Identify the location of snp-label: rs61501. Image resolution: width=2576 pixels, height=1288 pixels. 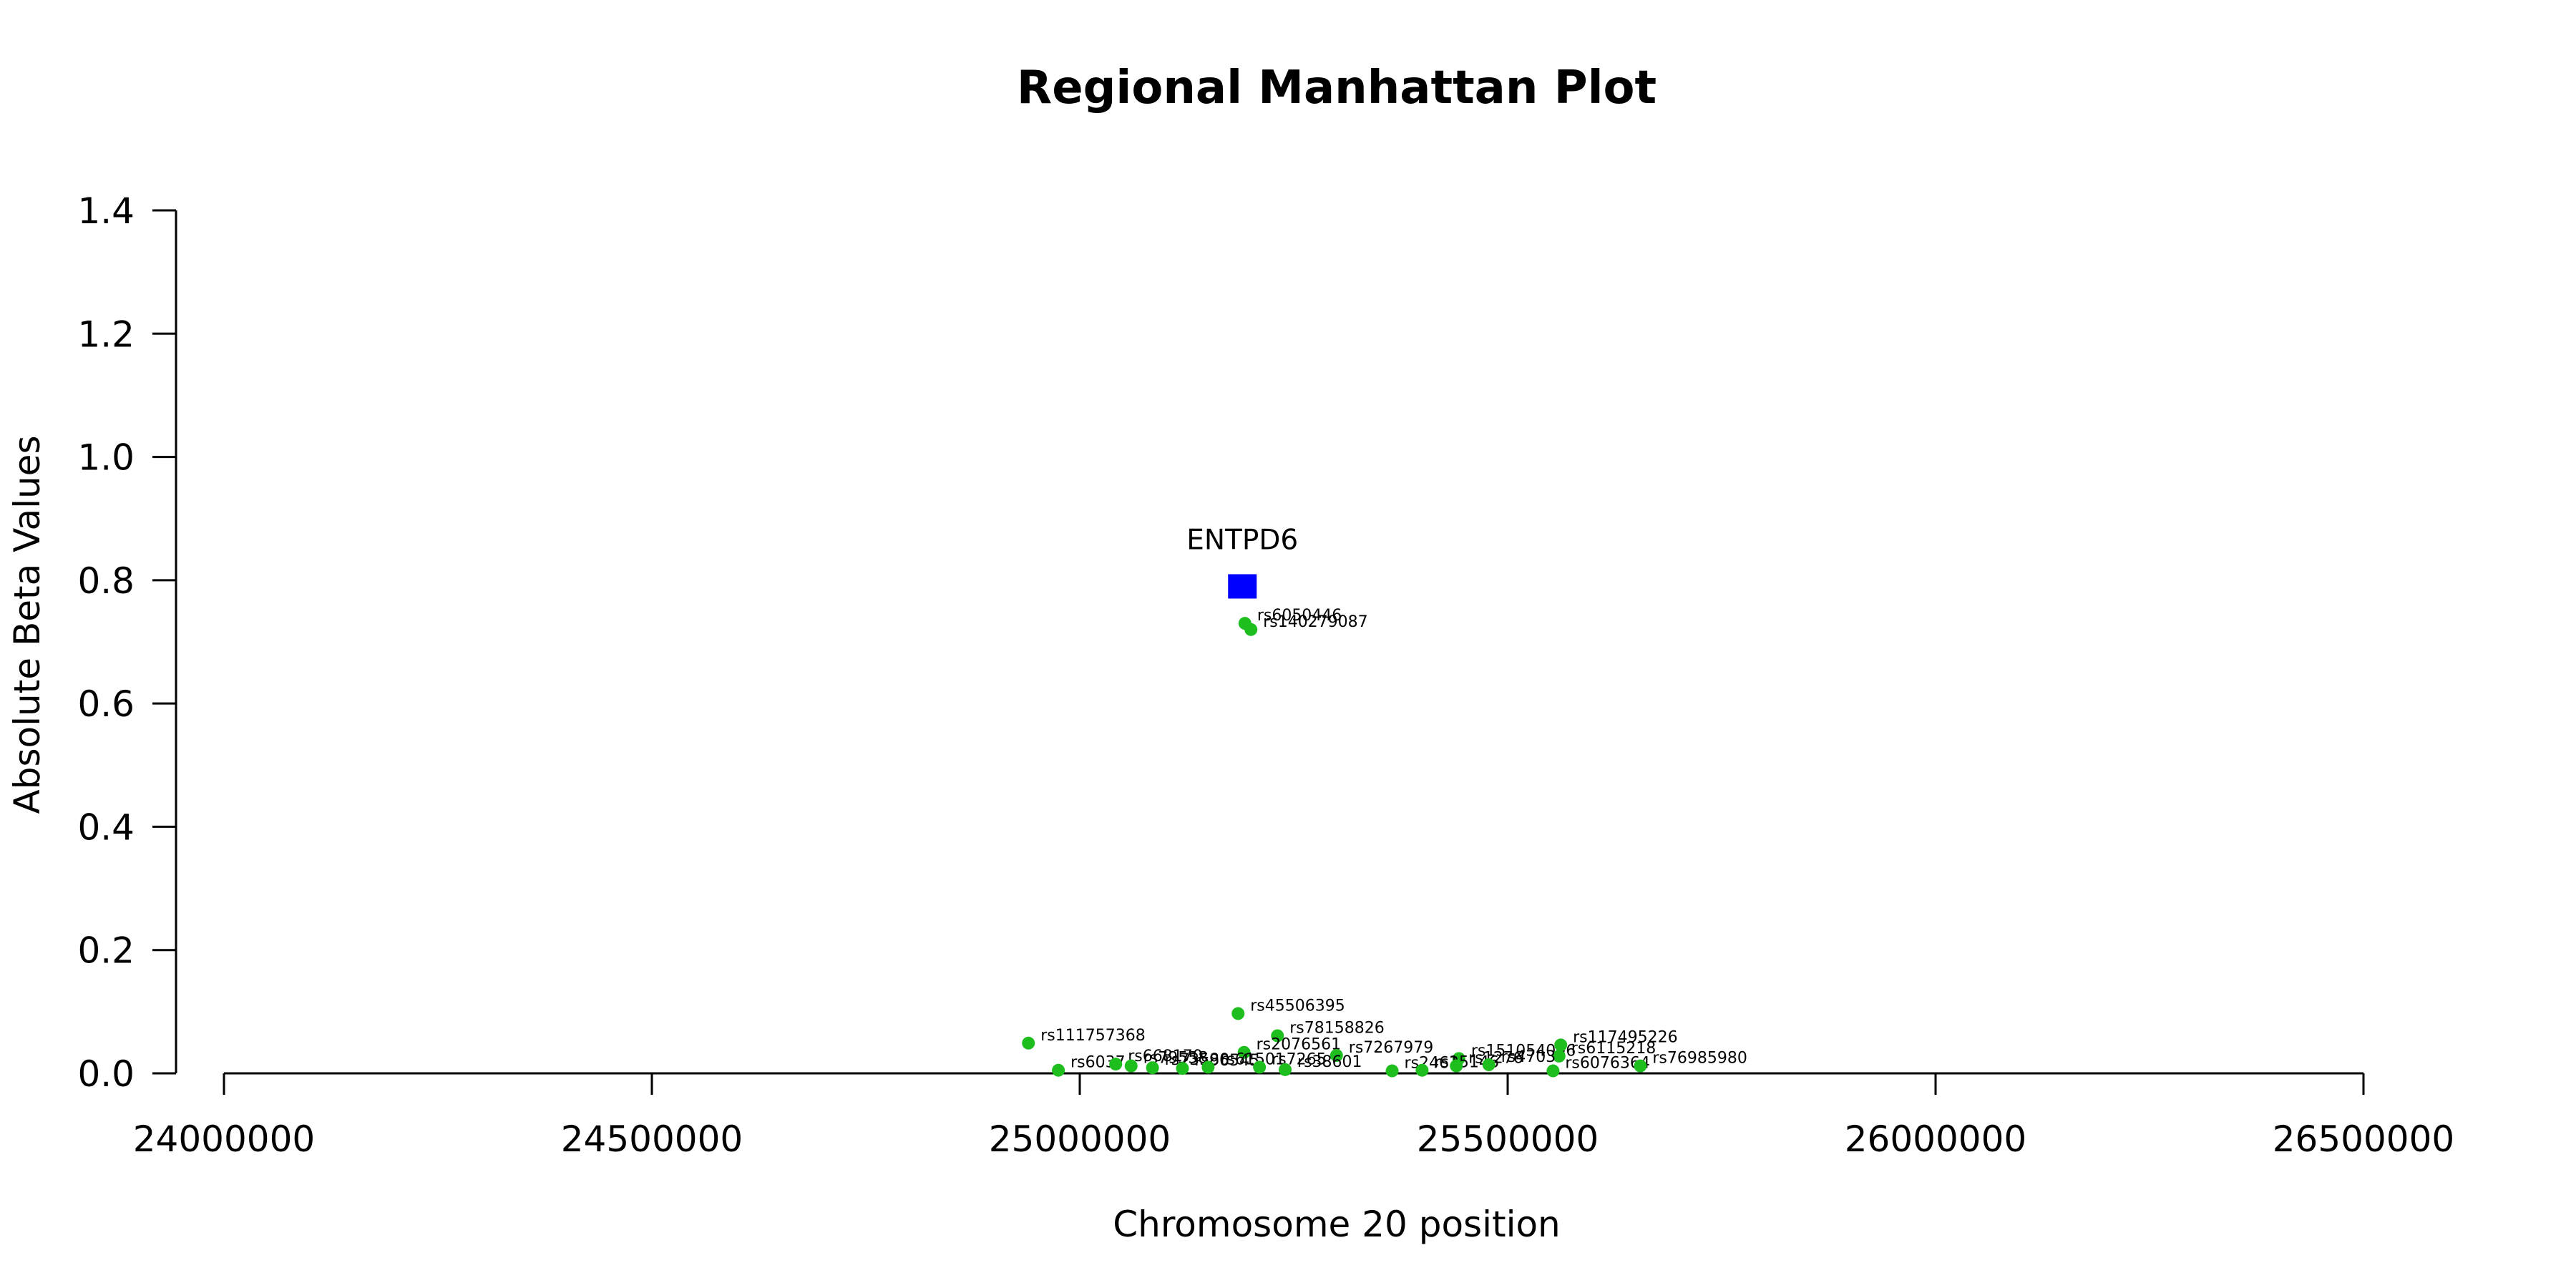
(1252, 1059).